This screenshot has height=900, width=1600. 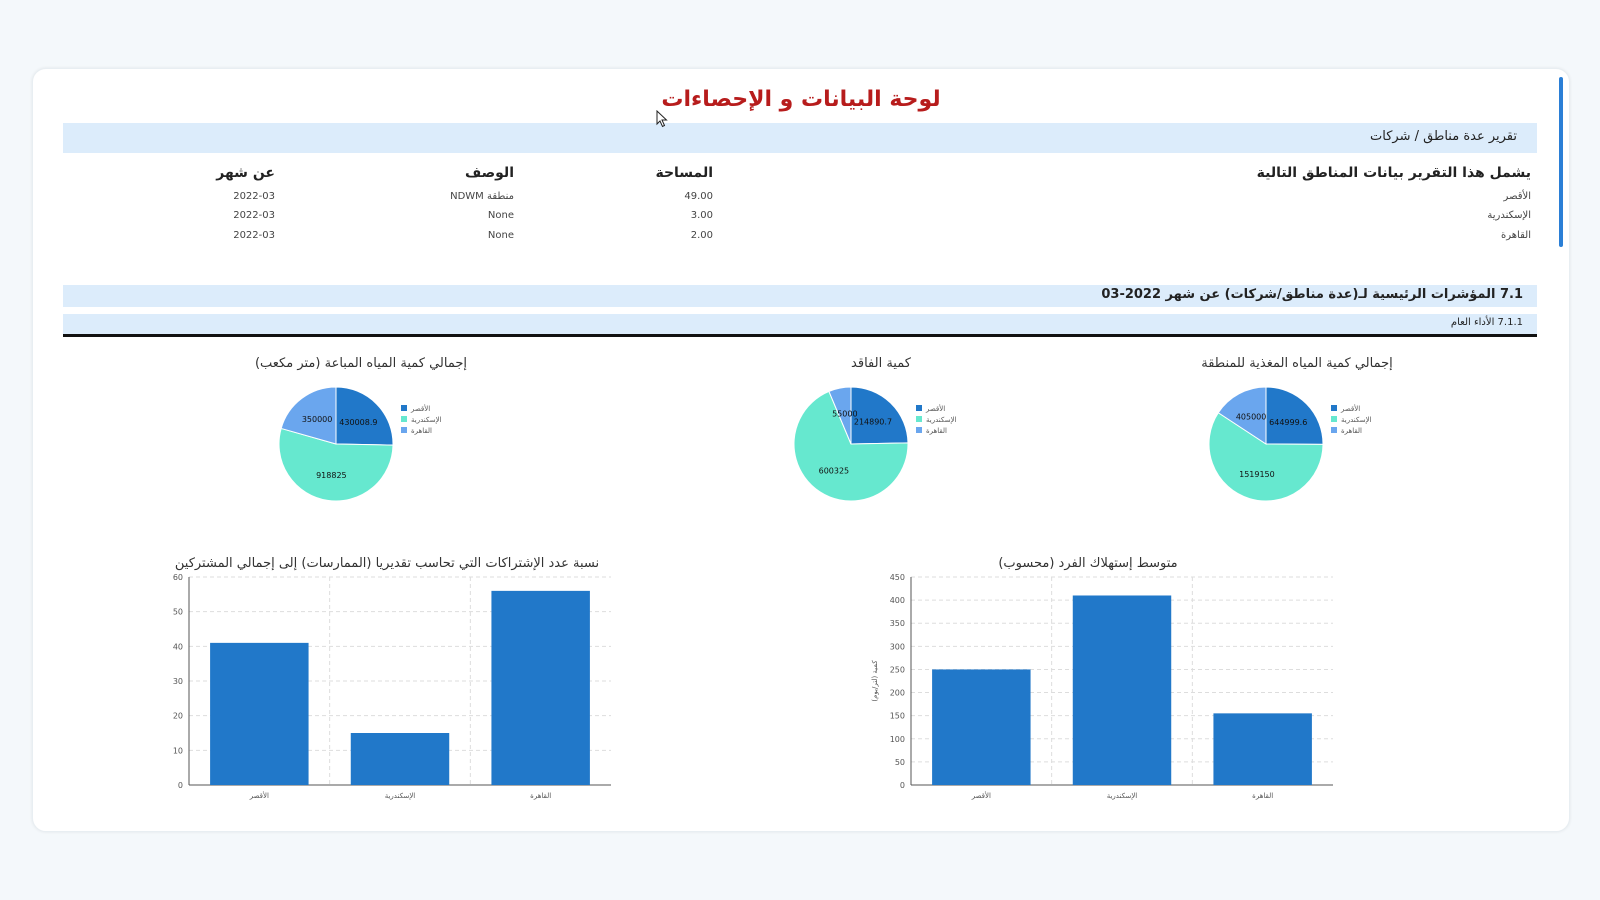 What do you see at coordinates (875, 681) in the screenshot?
I see `y-axis-label: كمية (لتر/يوم)` at bounding box center [875, 681].